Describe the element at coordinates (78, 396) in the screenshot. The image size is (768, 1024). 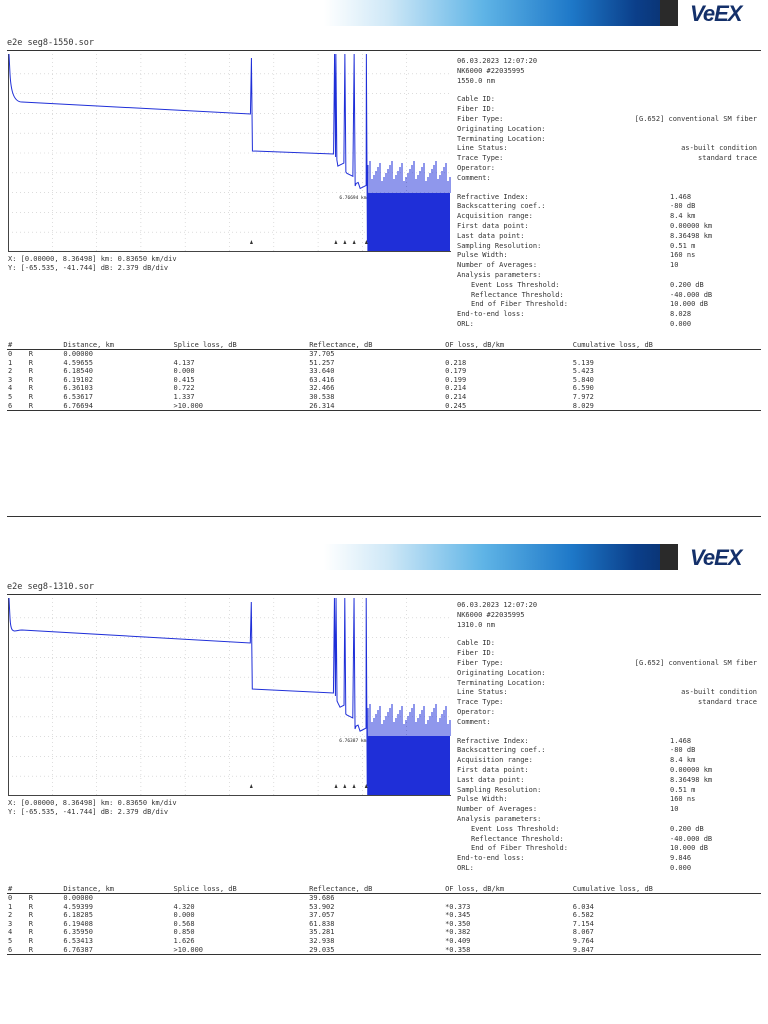
I see `table-cell: 6.53617` at that location.